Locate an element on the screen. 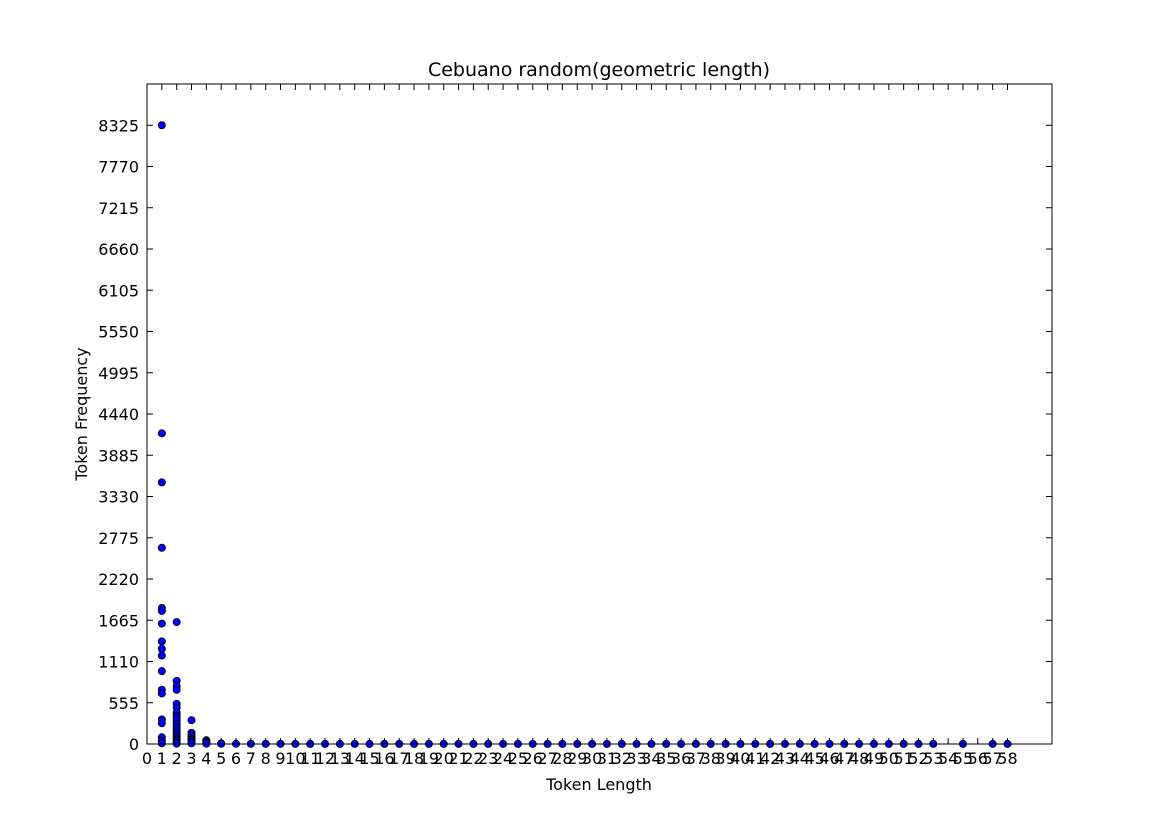 The width and height of the screenshot is (1169, 827). x-tick-label: 52 is located at coordinates (918, 758).